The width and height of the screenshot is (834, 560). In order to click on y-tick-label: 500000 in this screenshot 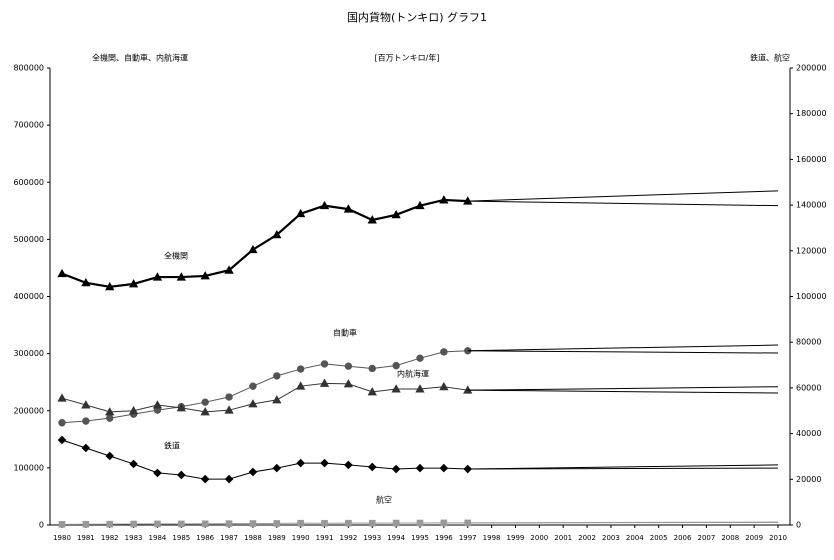, I will do `click(28, 239)`.